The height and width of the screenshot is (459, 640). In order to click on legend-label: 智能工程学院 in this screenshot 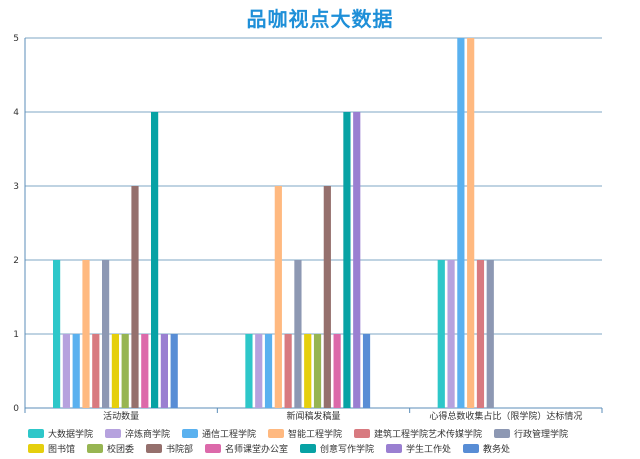, I will do `click(315, 434)`.